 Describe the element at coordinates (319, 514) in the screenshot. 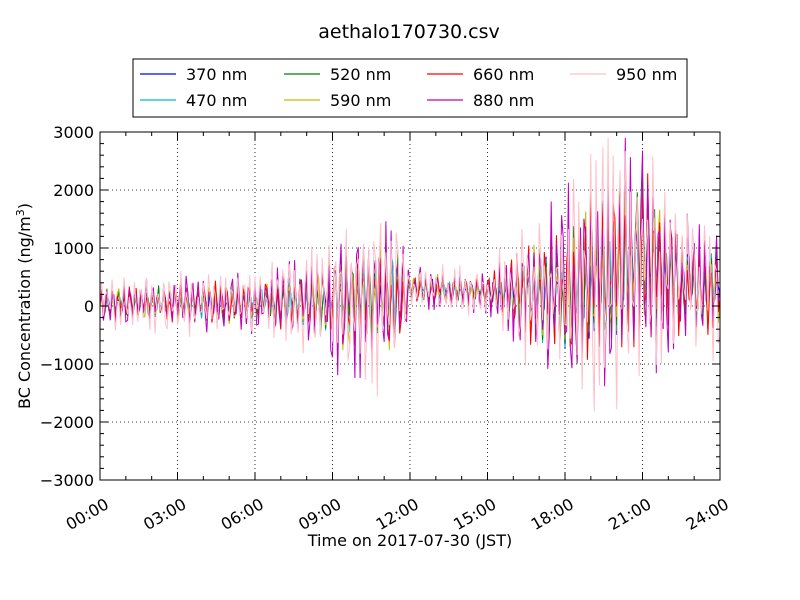

I see `x-tick-label: 09:00` at that location.